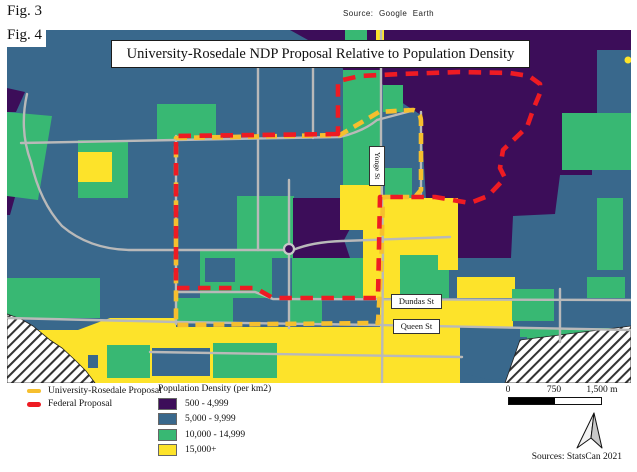 This screenshot has width=637, height=472. I want to click on density-row: 10,000 - 14,999, so click(214, 434).